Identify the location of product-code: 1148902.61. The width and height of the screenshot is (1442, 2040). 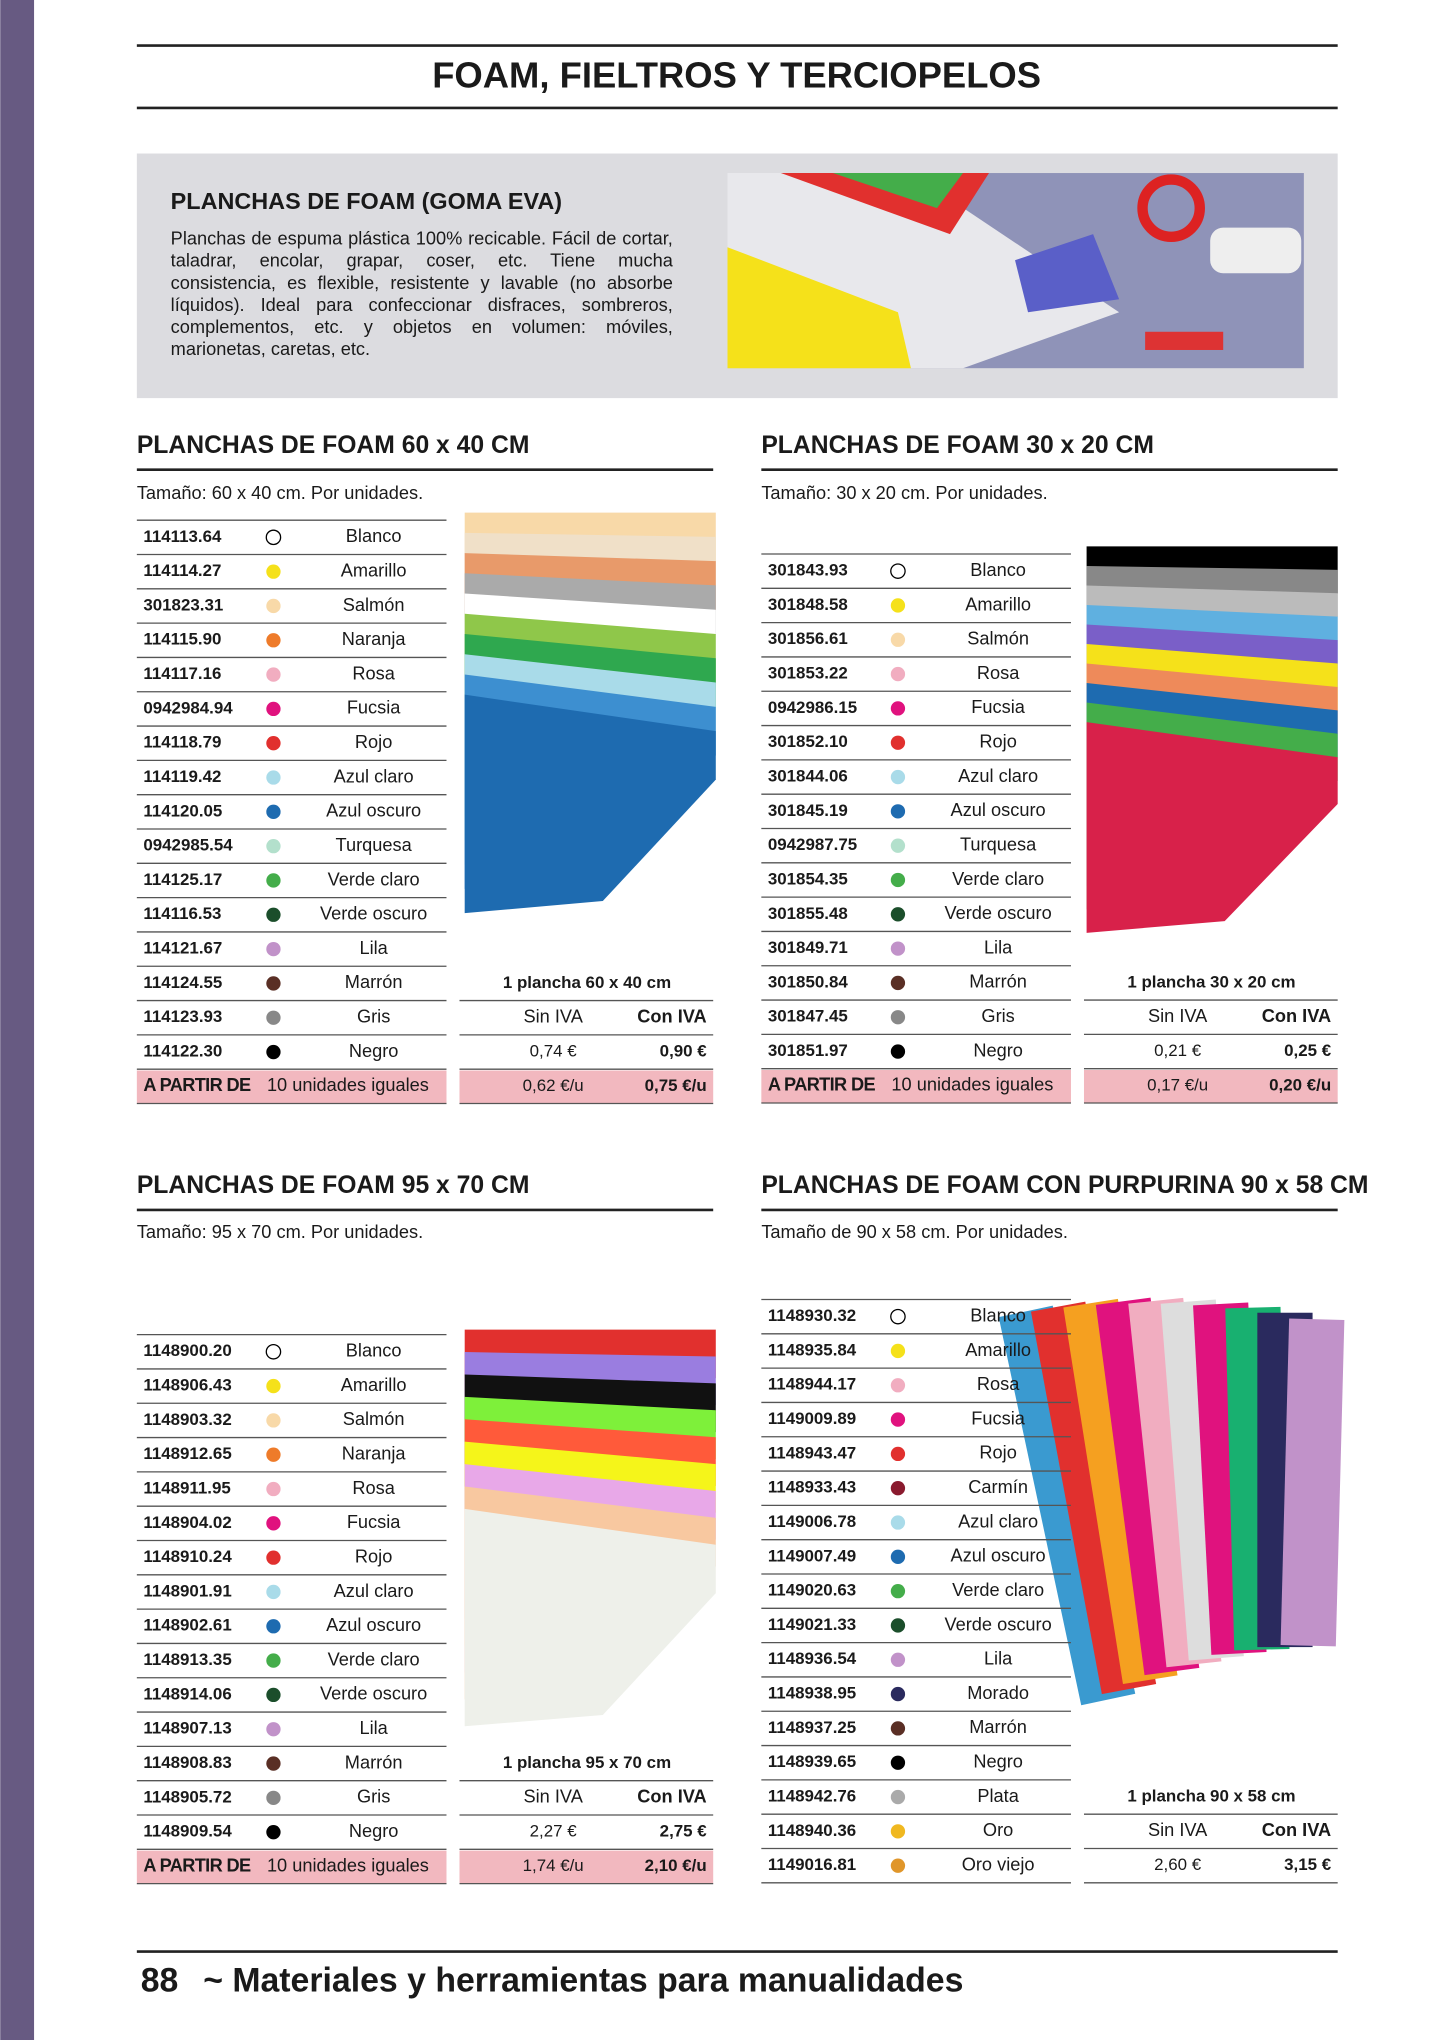
(187, 1625).